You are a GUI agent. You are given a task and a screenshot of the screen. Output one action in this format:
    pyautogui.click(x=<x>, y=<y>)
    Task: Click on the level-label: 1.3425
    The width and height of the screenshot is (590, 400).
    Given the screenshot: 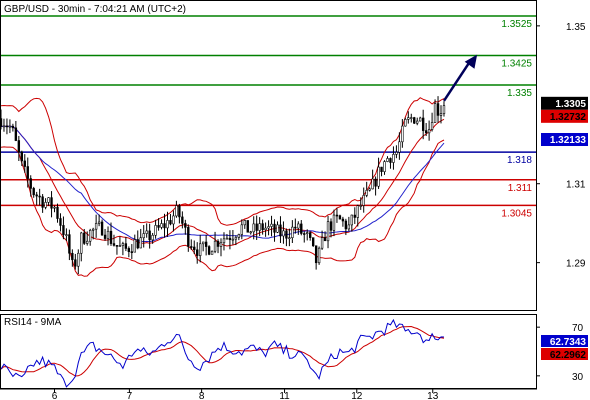 What is the action you would take?
    pyautogui.click(x=516, y=63)
    